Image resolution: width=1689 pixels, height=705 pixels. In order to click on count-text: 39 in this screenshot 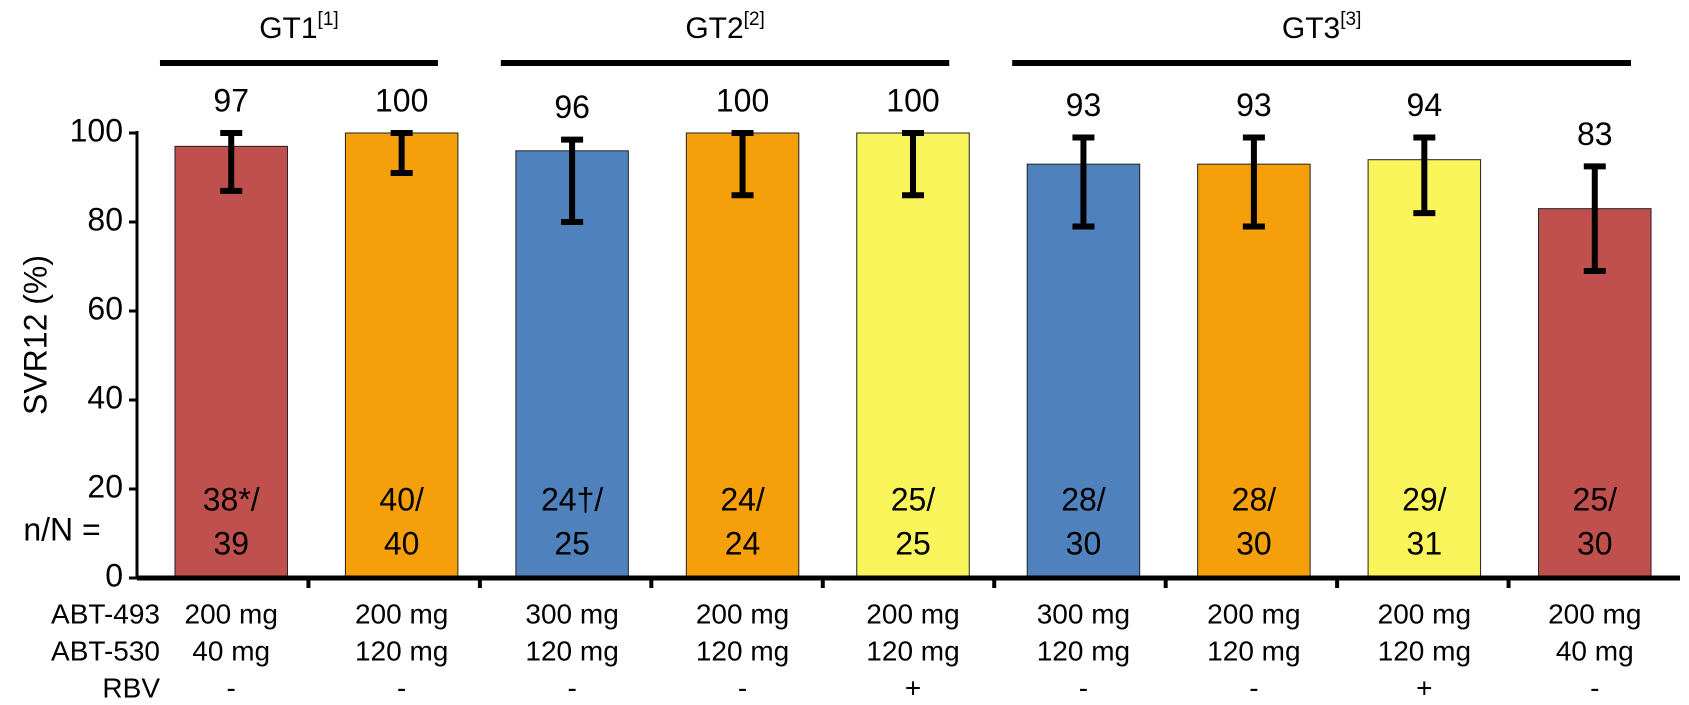, I will do `click(231, 543)`.